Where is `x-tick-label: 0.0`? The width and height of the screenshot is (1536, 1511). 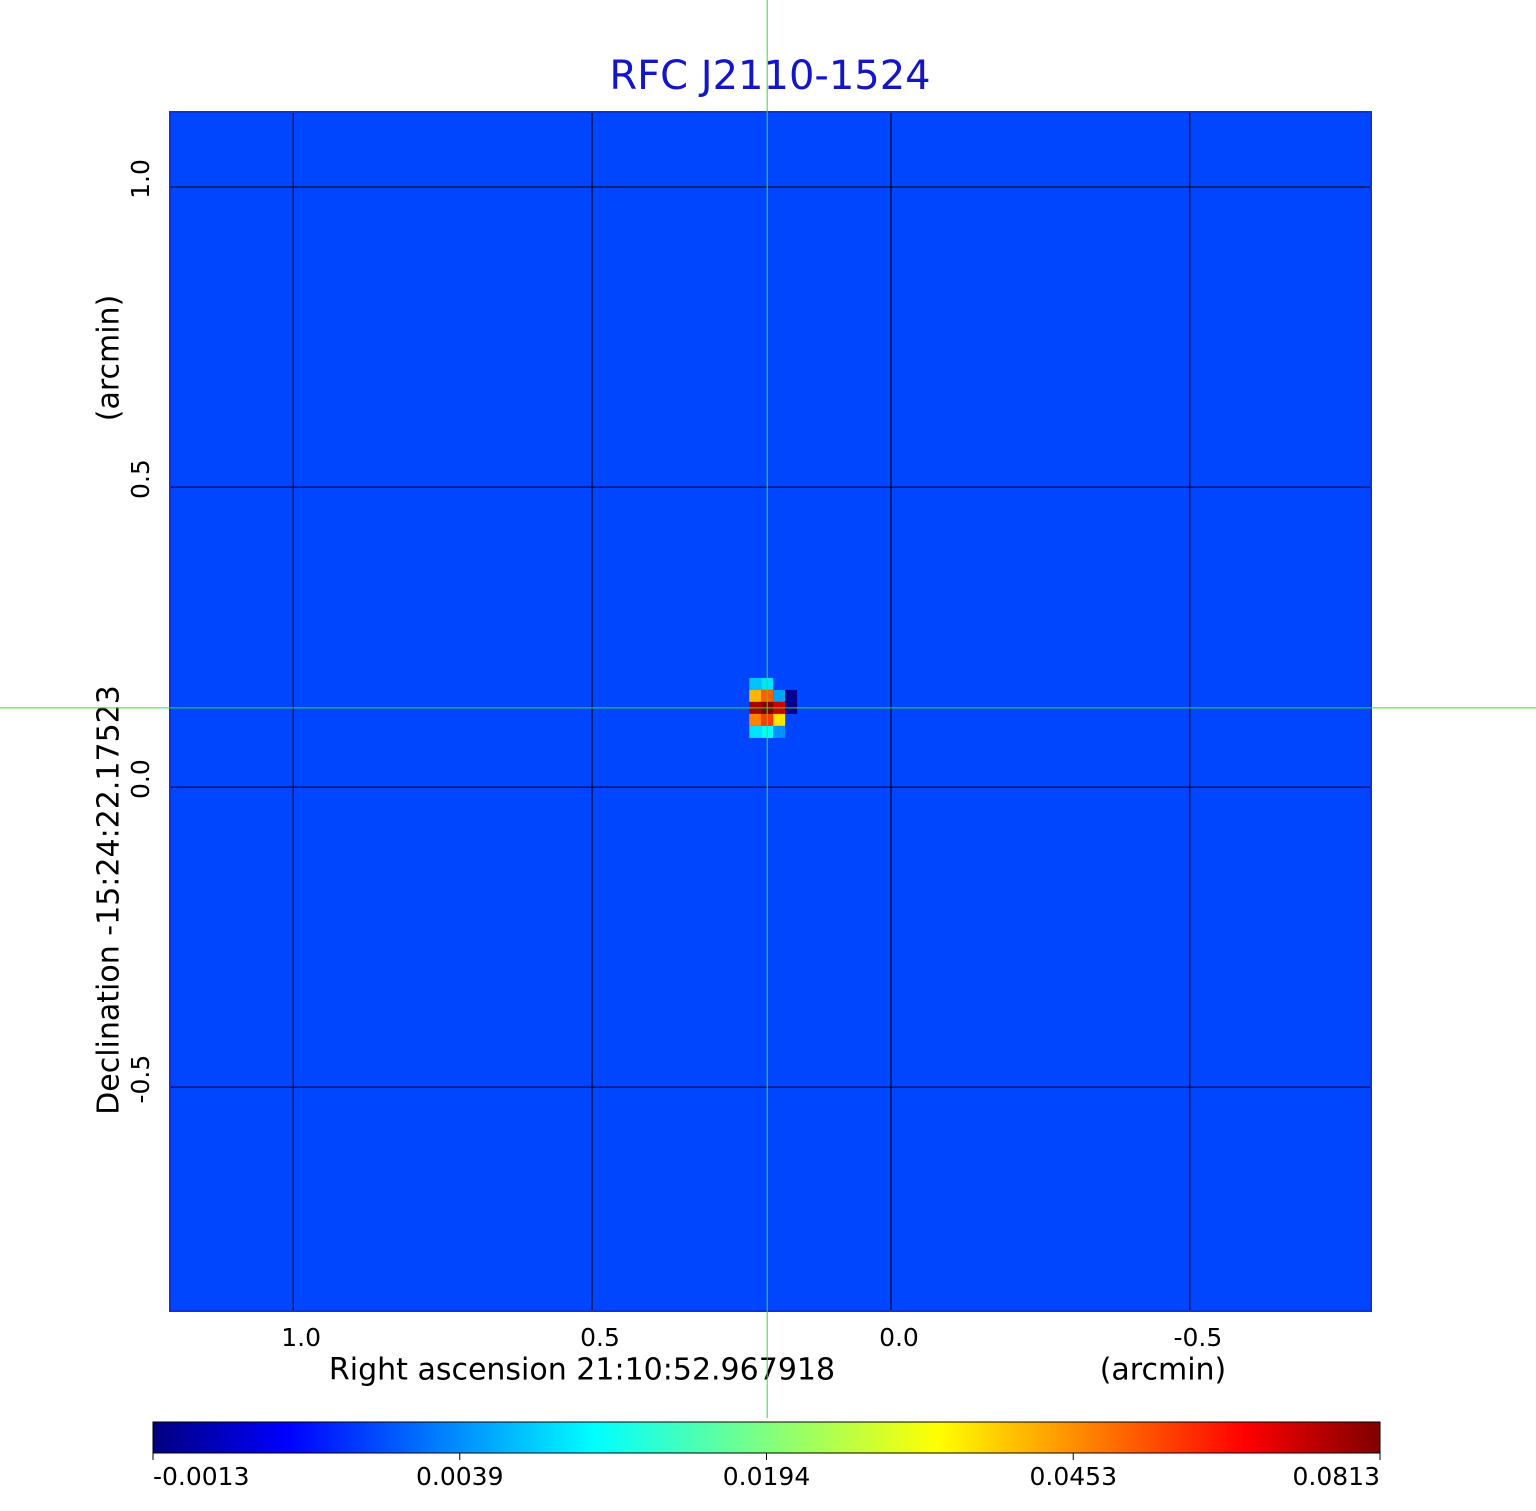 x-tick-label: 0.0 is located at coordinates (899, 1337).